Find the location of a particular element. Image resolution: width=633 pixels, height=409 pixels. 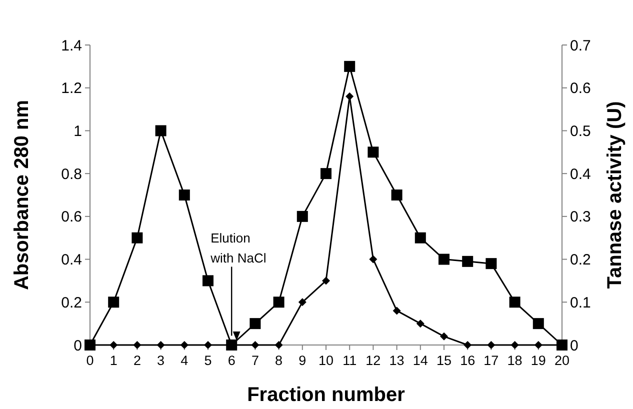

x-tick-label: 19 is located at coordinates (538, 360).